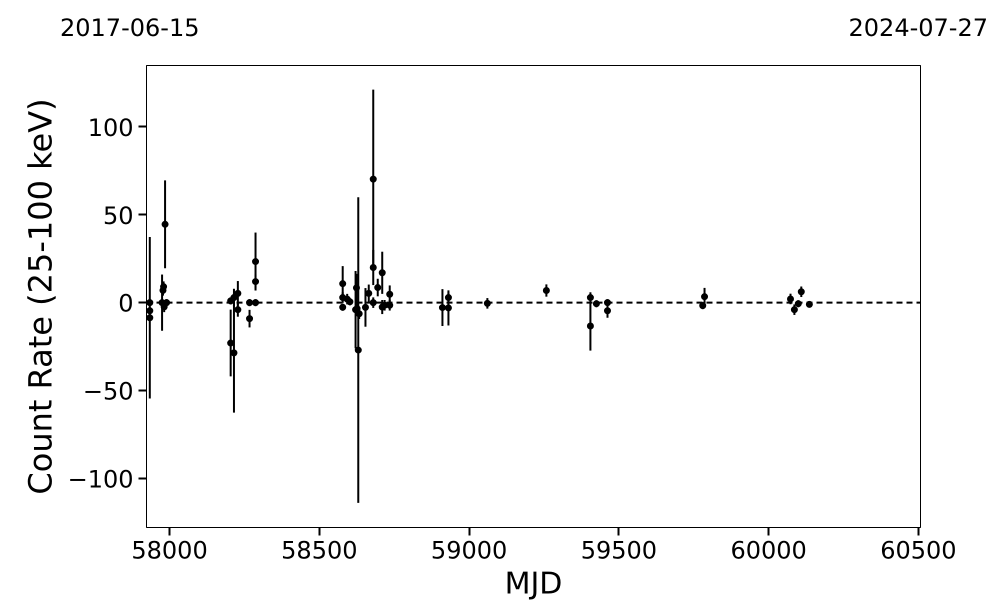 The width and height of the screenshot is (997, 613). I want to click on x-tick-label: 58500, so click(319, 550).